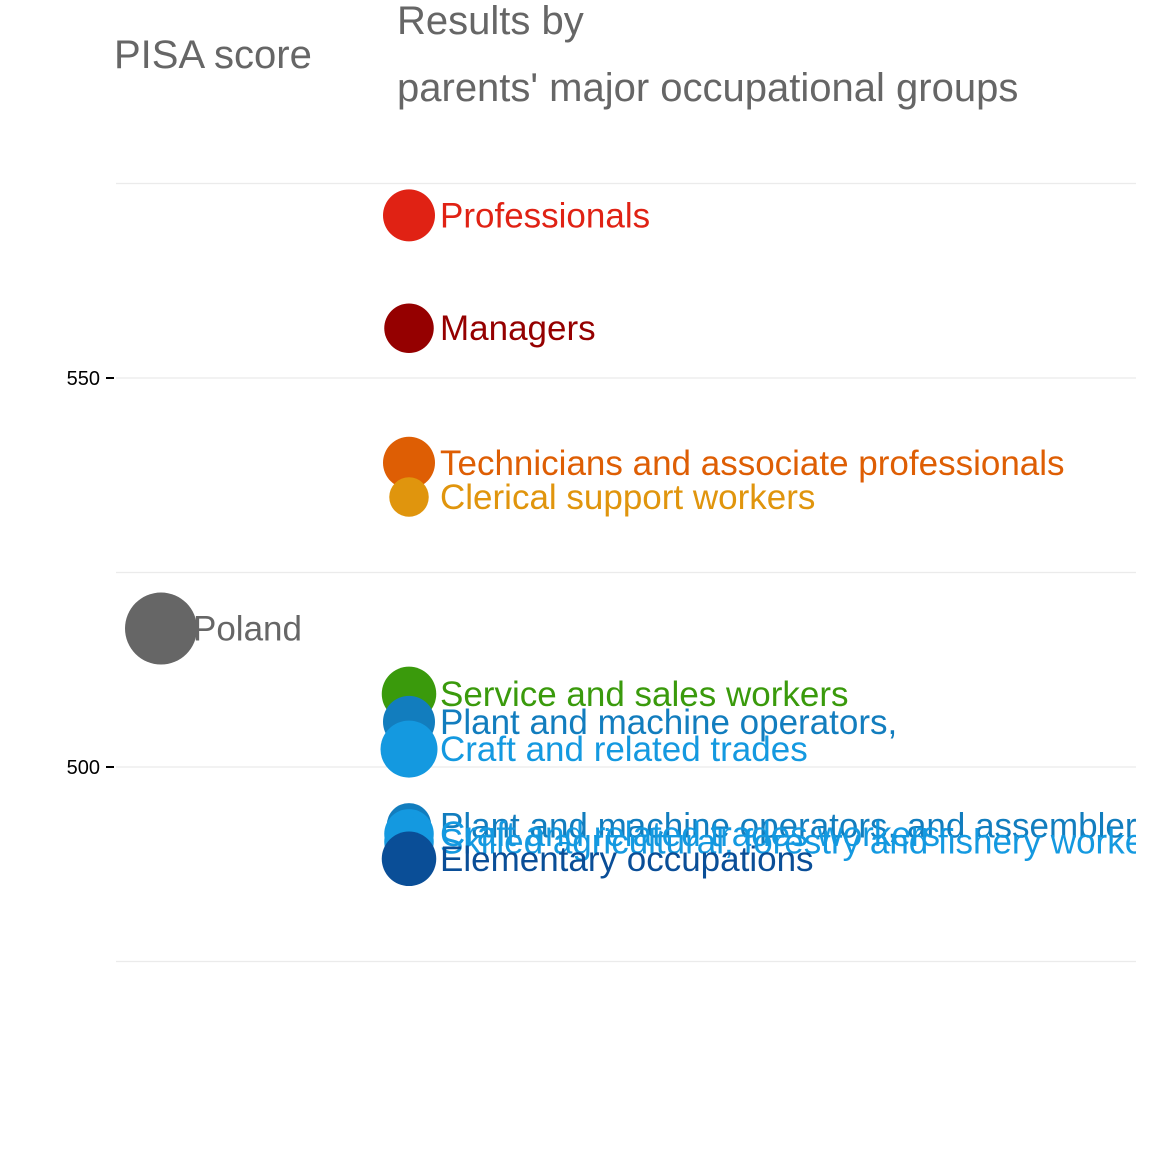 This screenshot has height=1152, width=1152. What do you see at coordinates (624, 749) in the screenshot?
I see `point-label: Craft and related trades` at bounding box center [624, 749].